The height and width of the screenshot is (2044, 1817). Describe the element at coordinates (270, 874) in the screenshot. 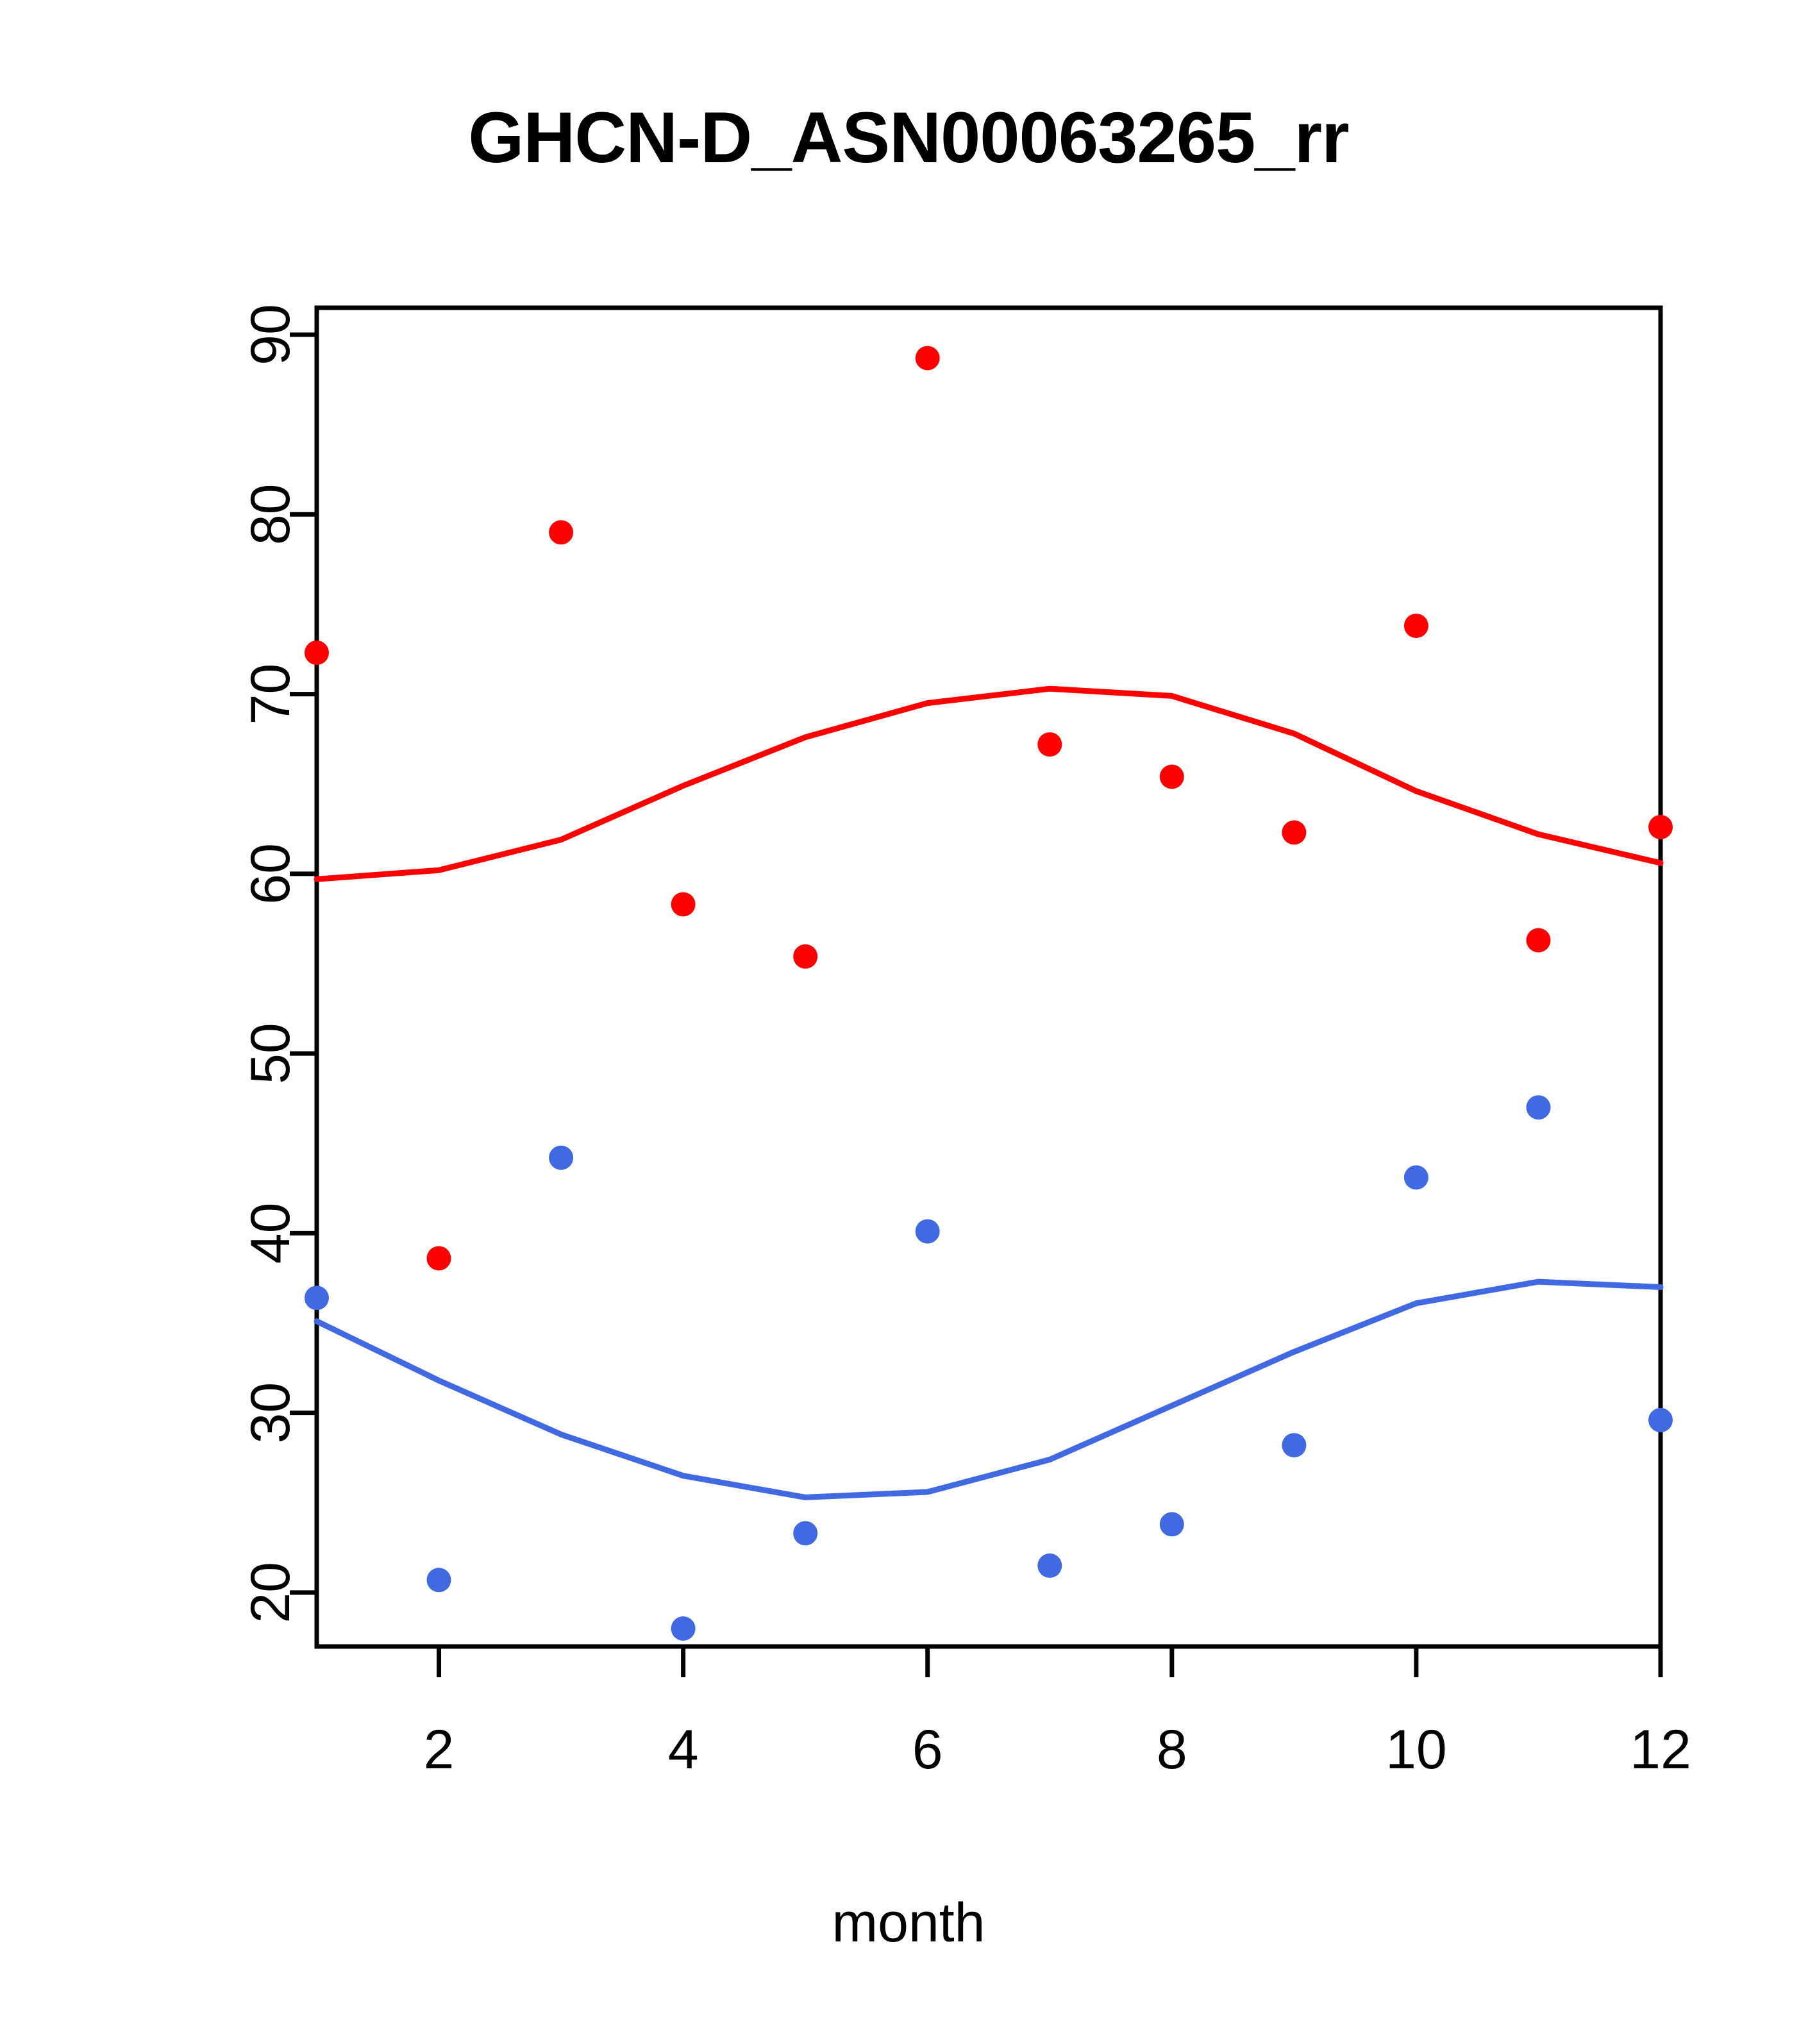

I see `y-tick-label: 60` at that location.